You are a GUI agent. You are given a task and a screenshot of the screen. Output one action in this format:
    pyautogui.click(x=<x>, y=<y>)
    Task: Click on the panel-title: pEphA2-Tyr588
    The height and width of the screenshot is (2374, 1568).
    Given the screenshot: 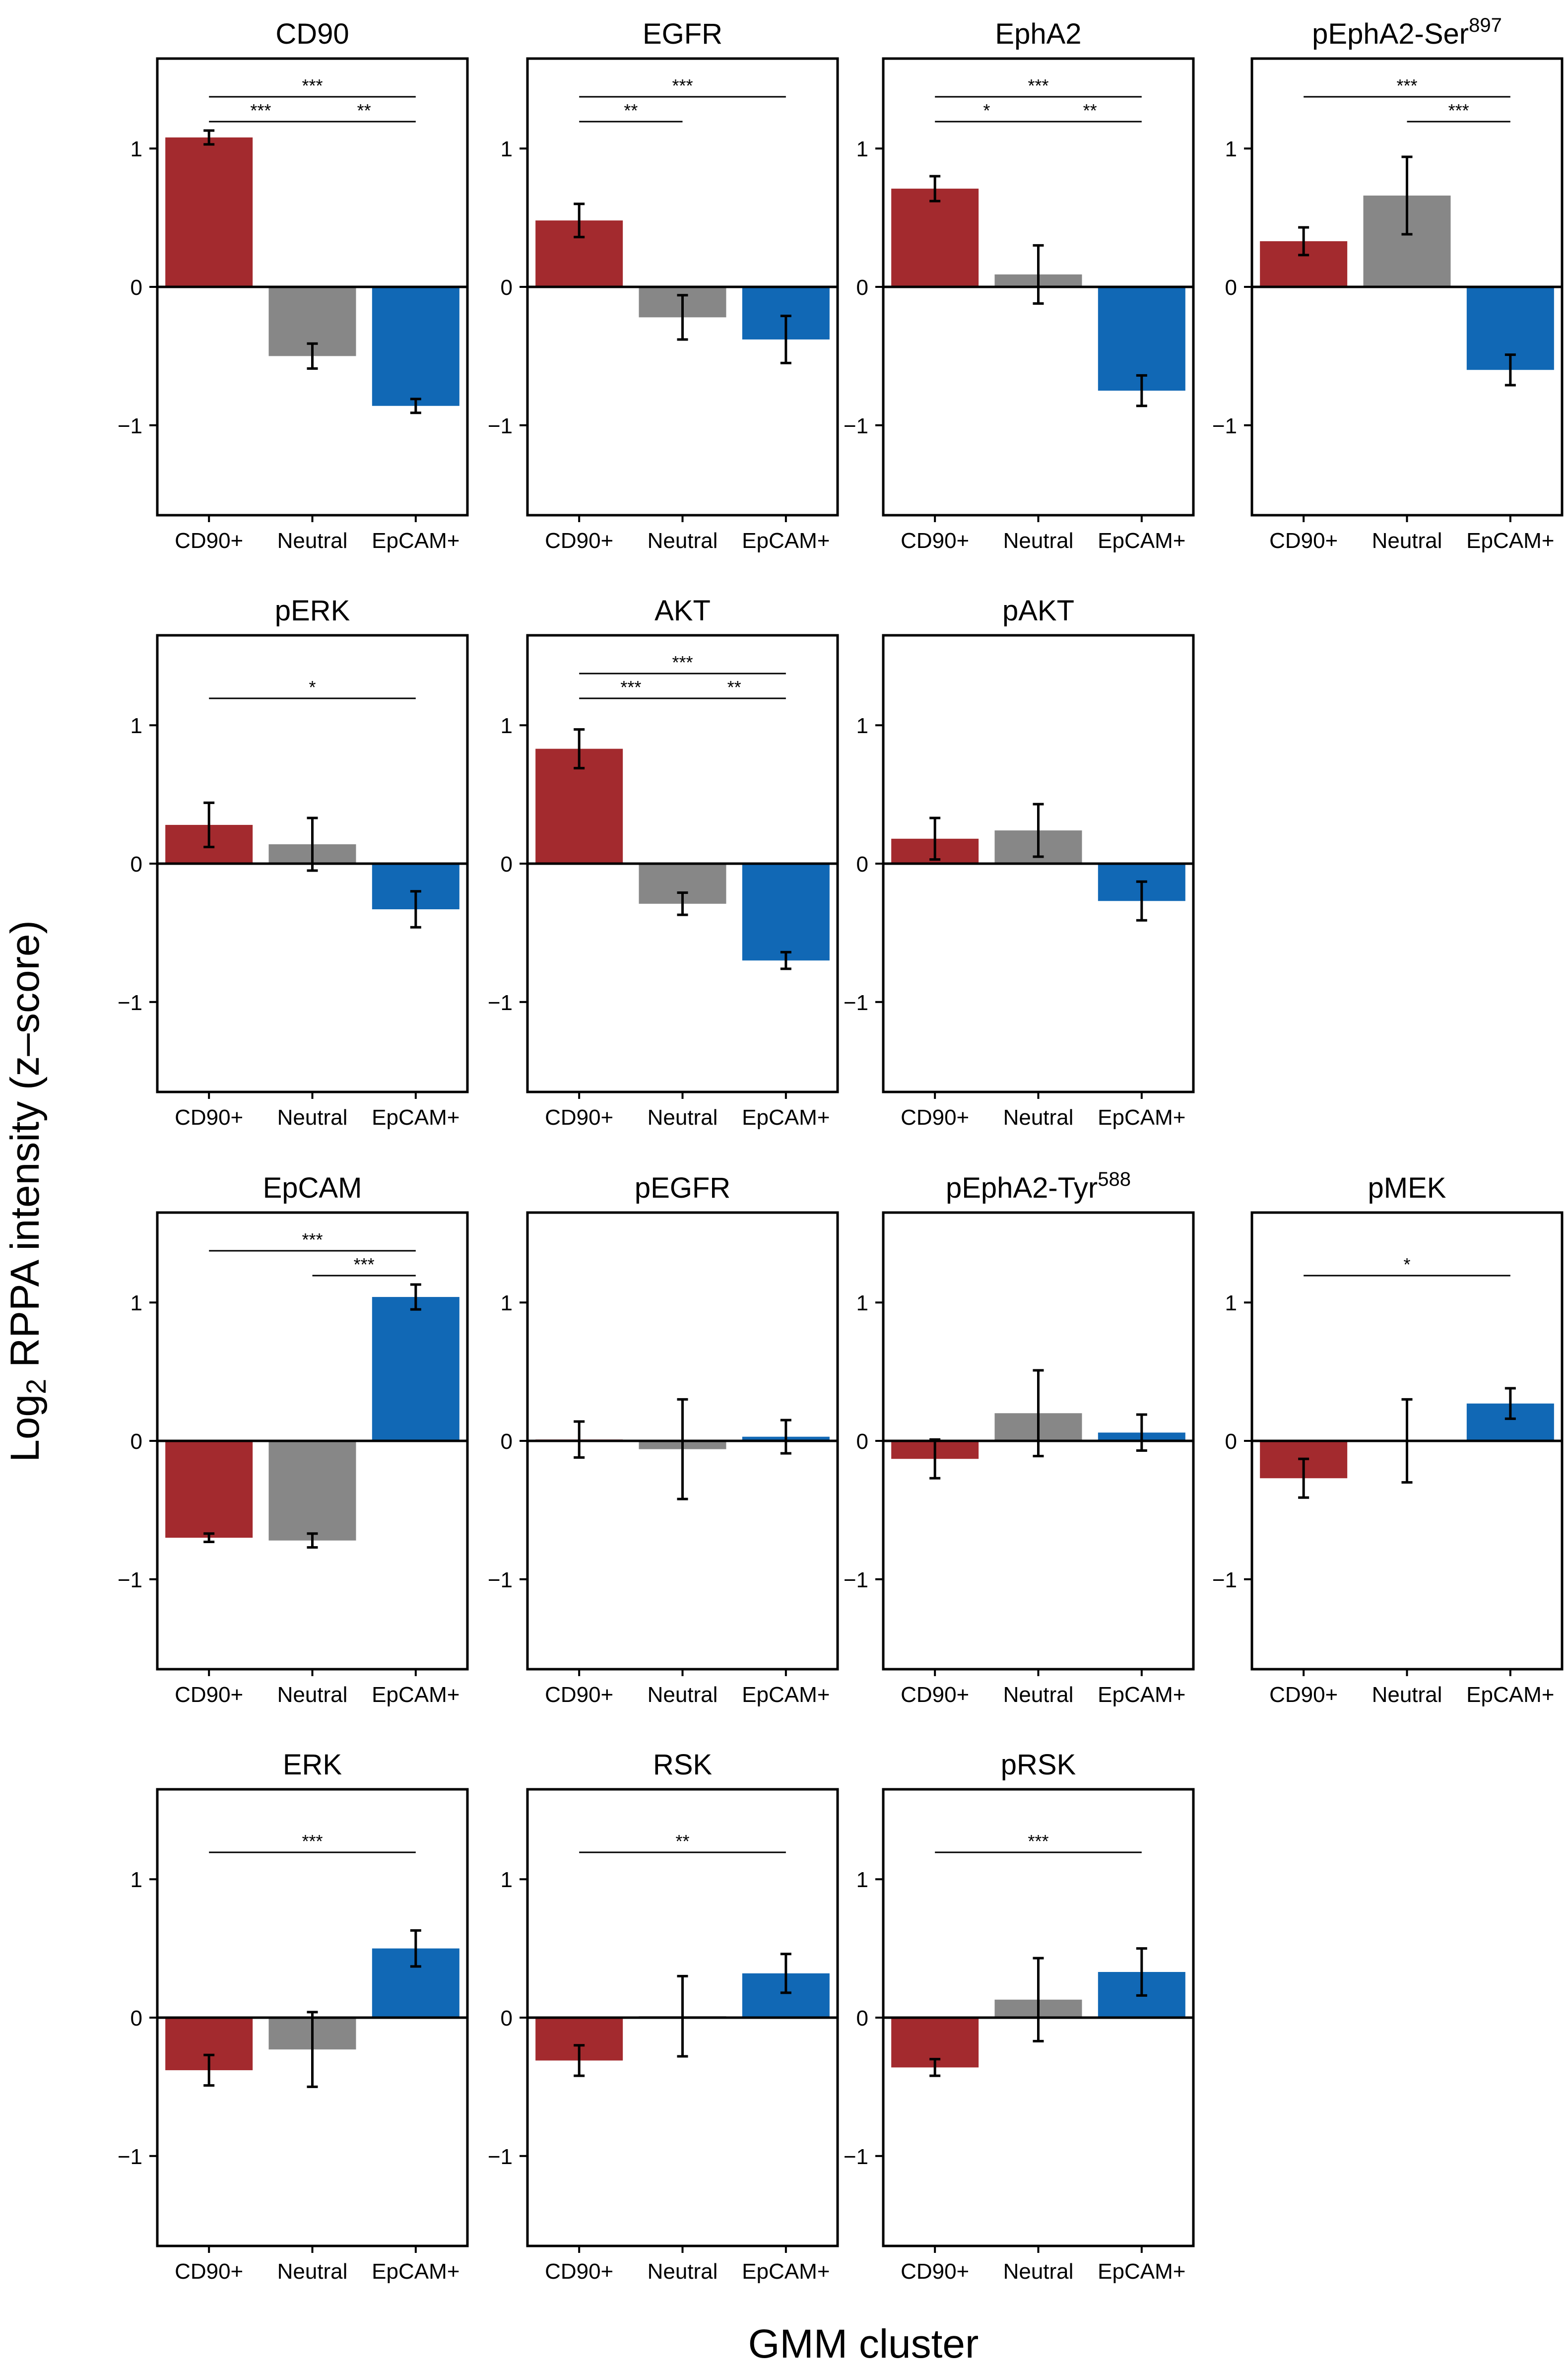 What is the action you would take?
    pyautogui.click(x=1038, y=1186)
    